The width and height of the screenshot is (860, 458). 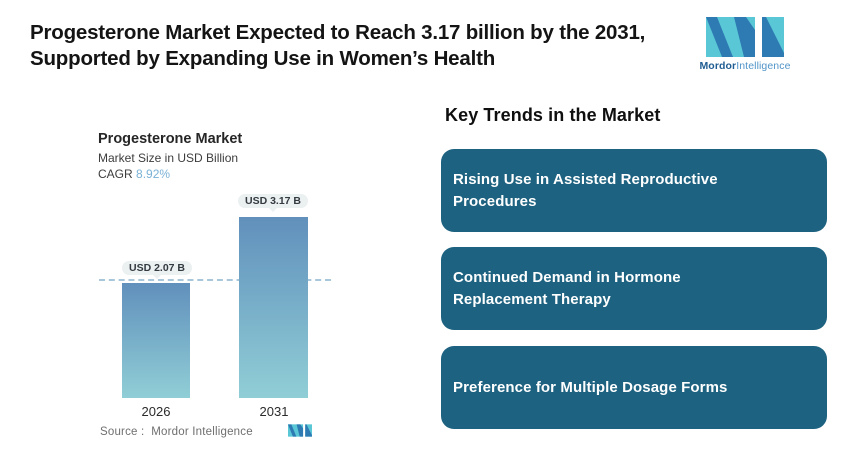 What do you see at coordinates (273, 307) in the screenshot?
I see `bar-2031` at bounding box center [273, 307].